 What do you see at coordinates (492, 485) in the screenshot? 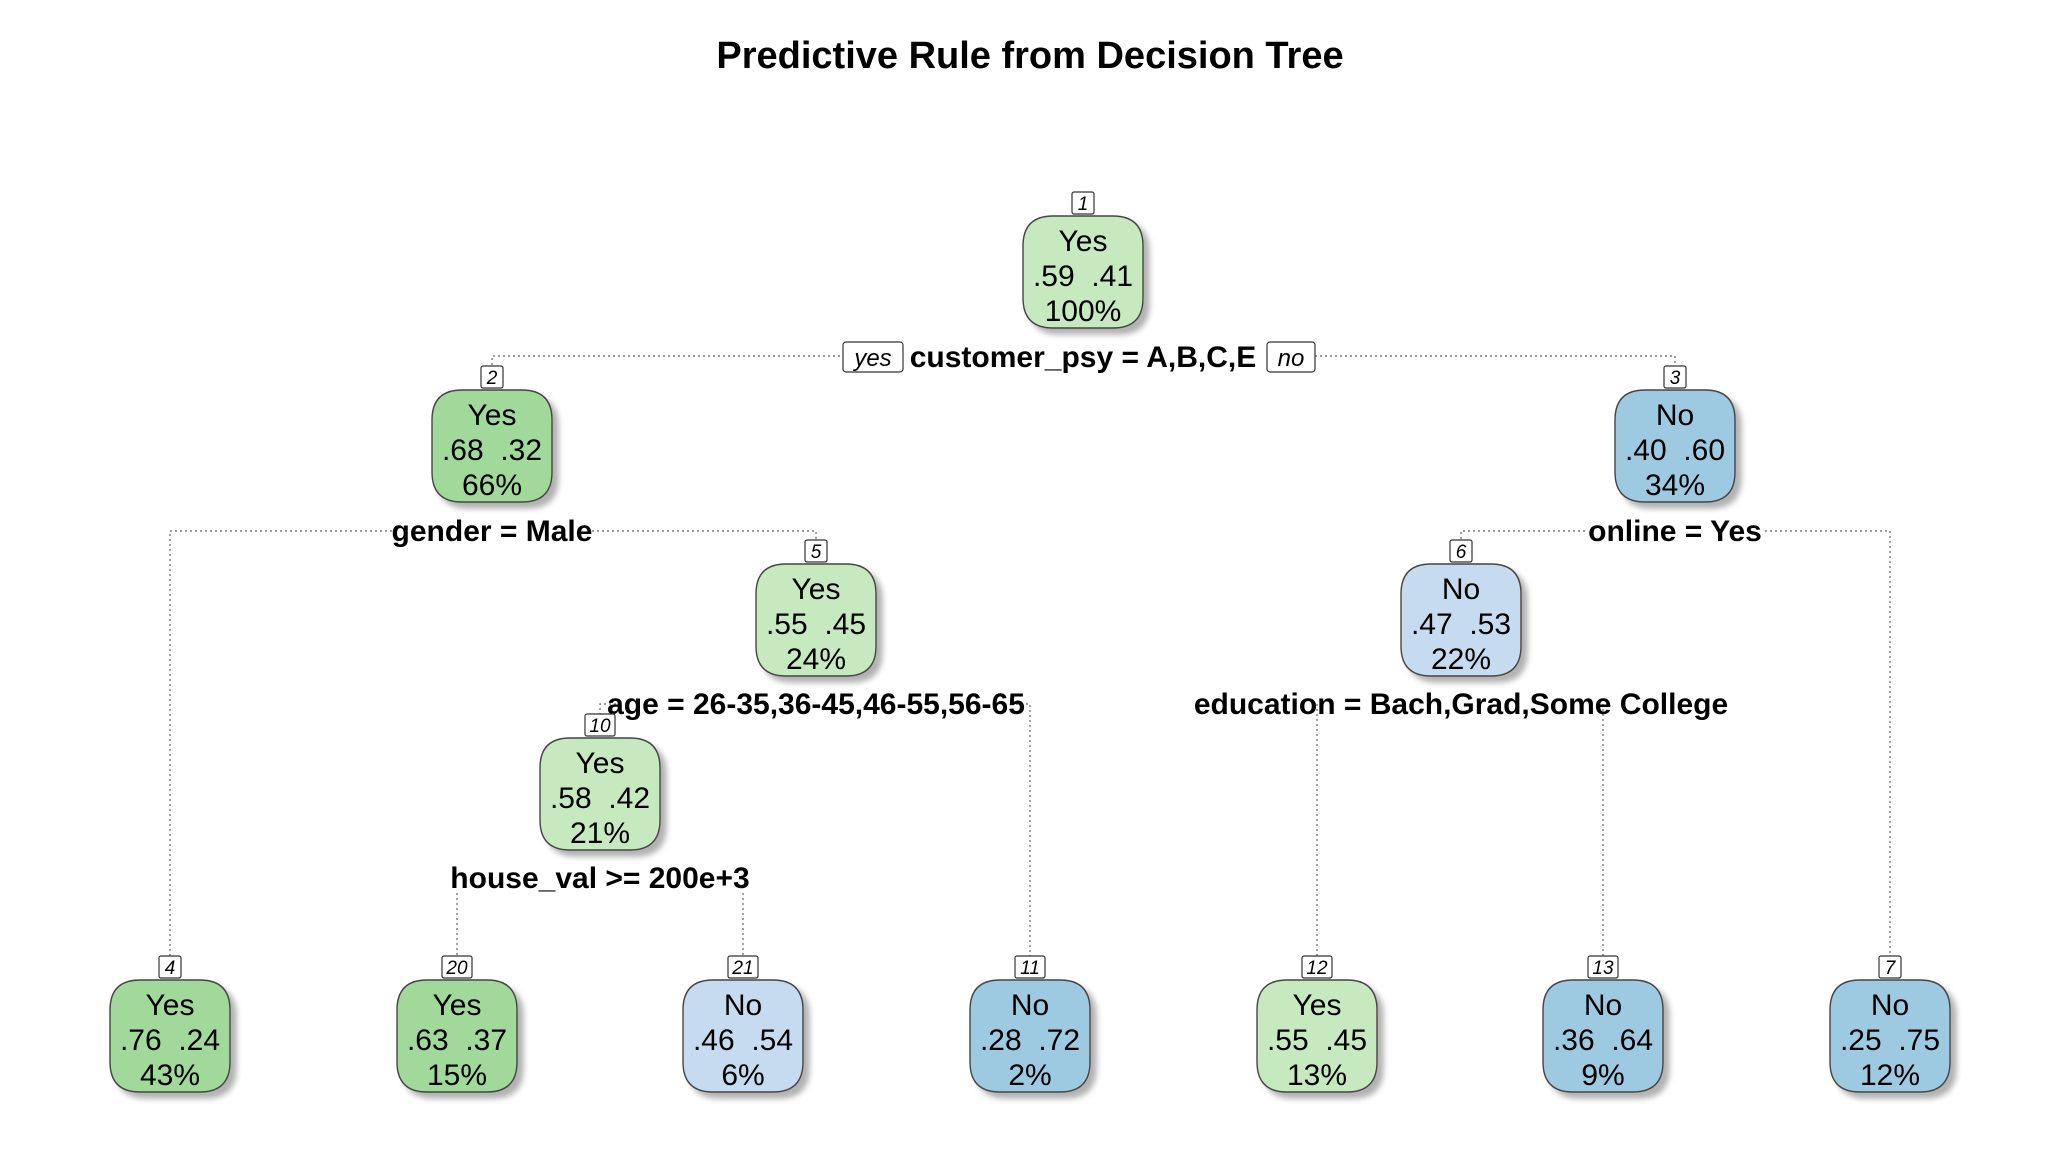
I see `node-percentage: 66%` at bounding box center [492, 485].